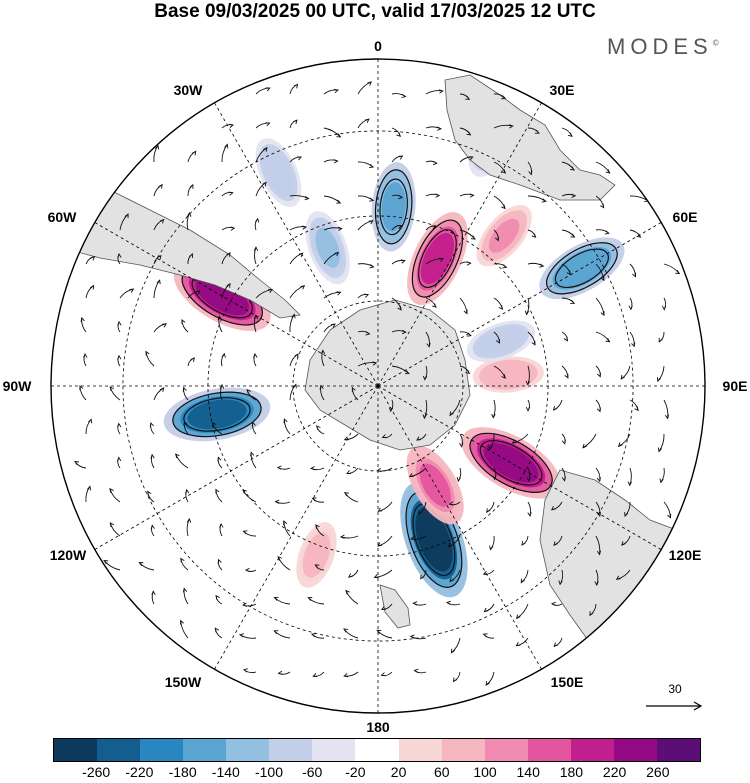 This screenshot has width=750, height=783. I want to click on colorbar-tick-label: -60, so click(312, 772).